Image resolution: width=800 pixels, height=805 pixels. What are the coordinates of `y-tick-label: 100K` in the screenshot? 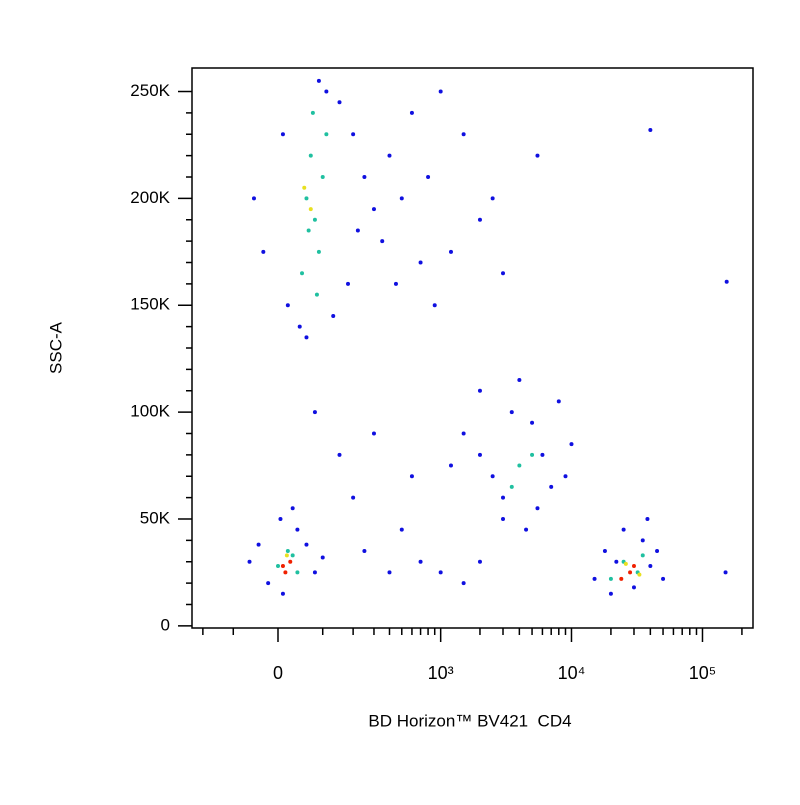 It's located at (150, 411).